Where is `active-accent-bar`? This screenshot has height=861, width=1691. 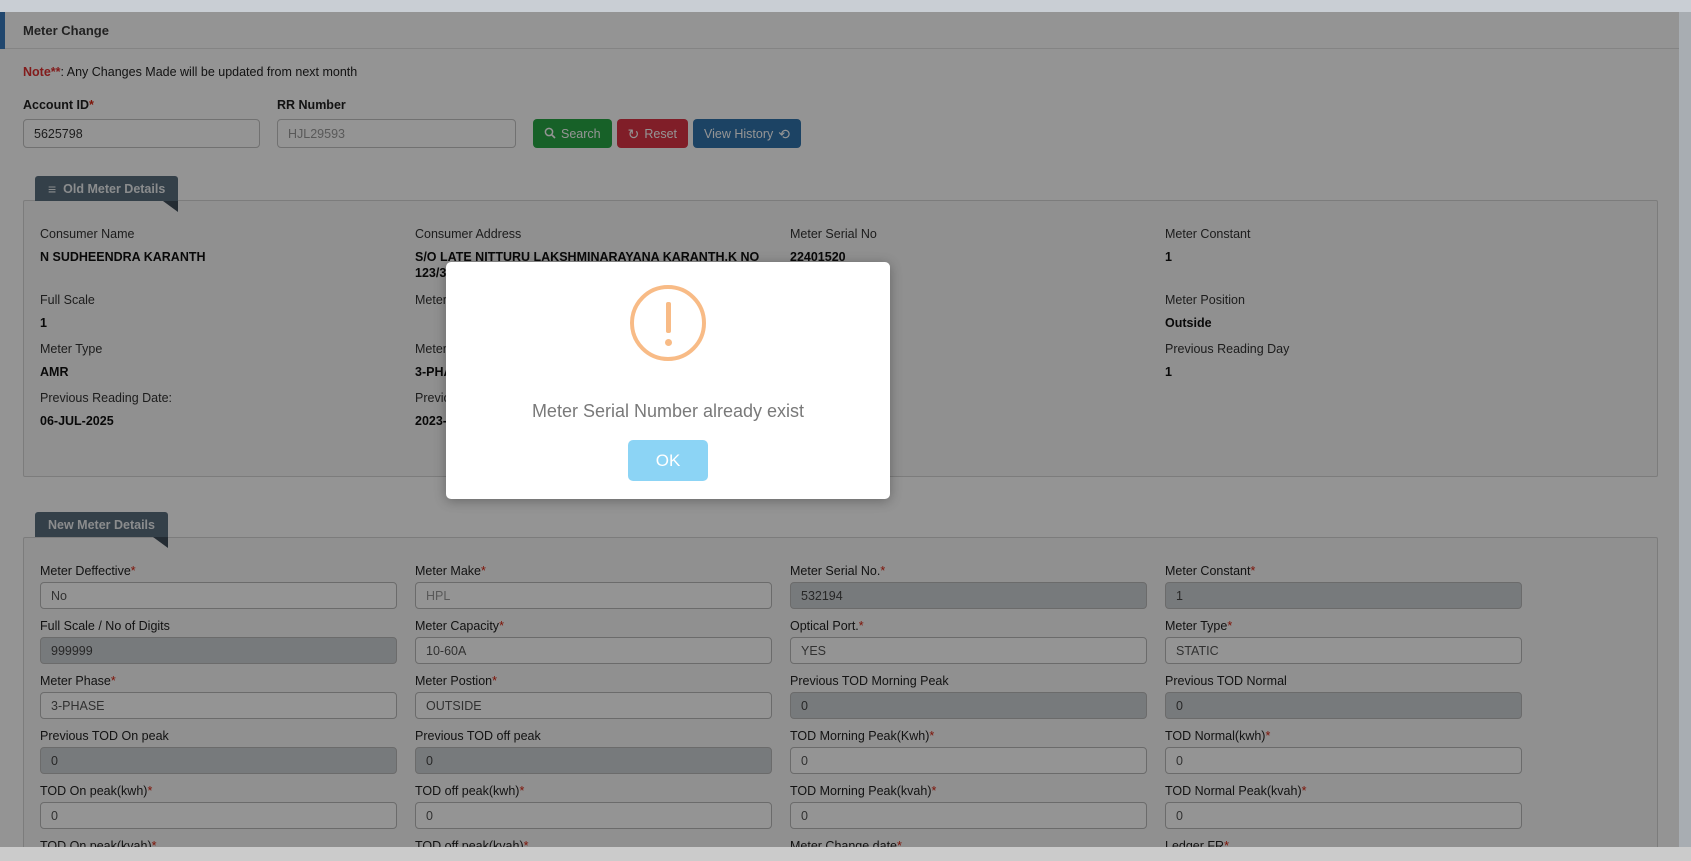
active-accent-bar is located at coordinates (2, 30).